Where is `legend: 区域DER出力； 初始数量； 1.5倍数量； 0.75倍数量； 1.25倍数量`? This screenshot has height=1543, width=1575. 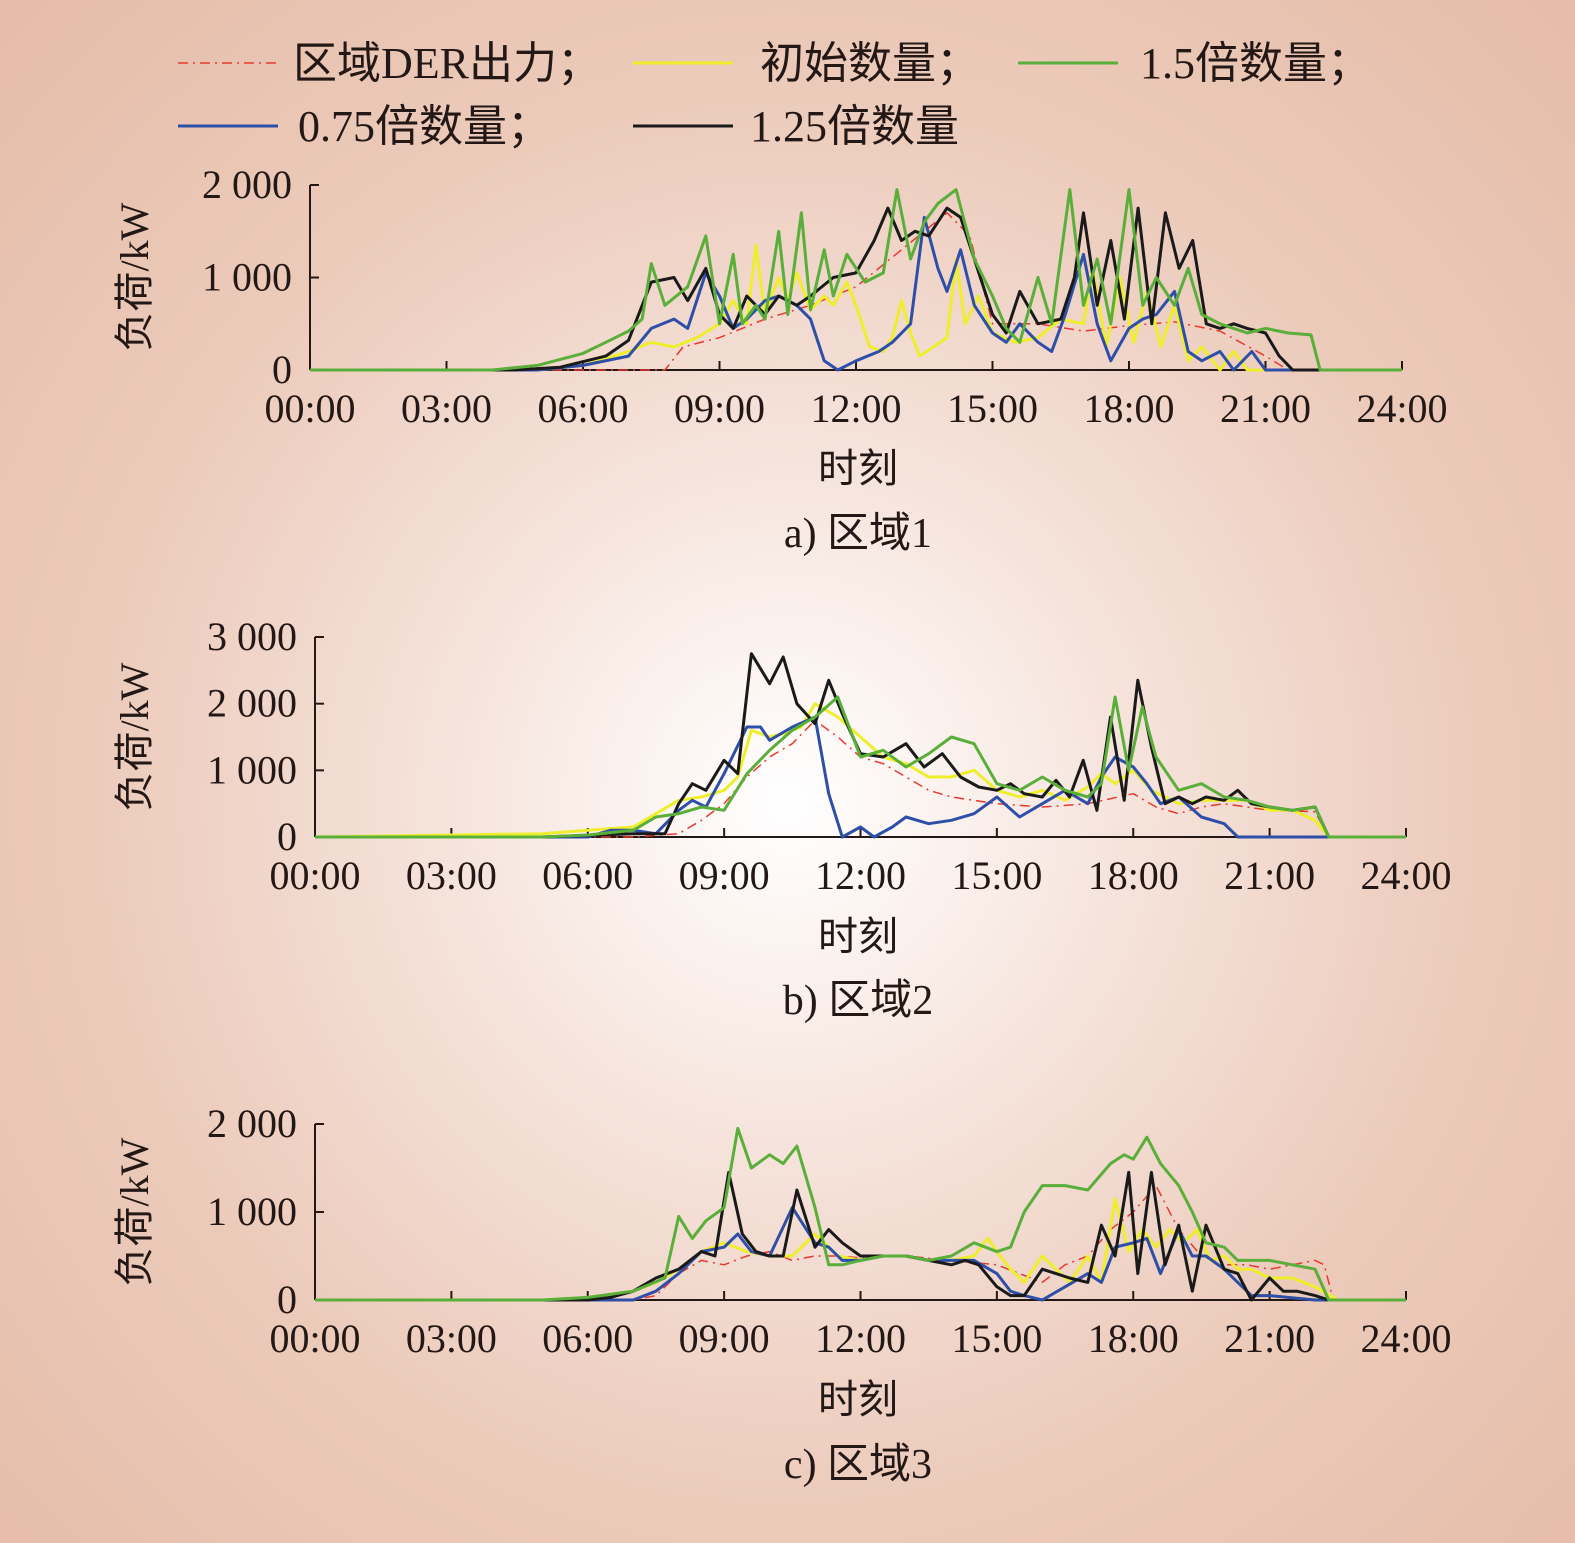 legend: 区域DER出力； 初始数量； 1.5倍数量； 0.75倍数量； 1.25倍数量 is located at coordinates (774, 95).